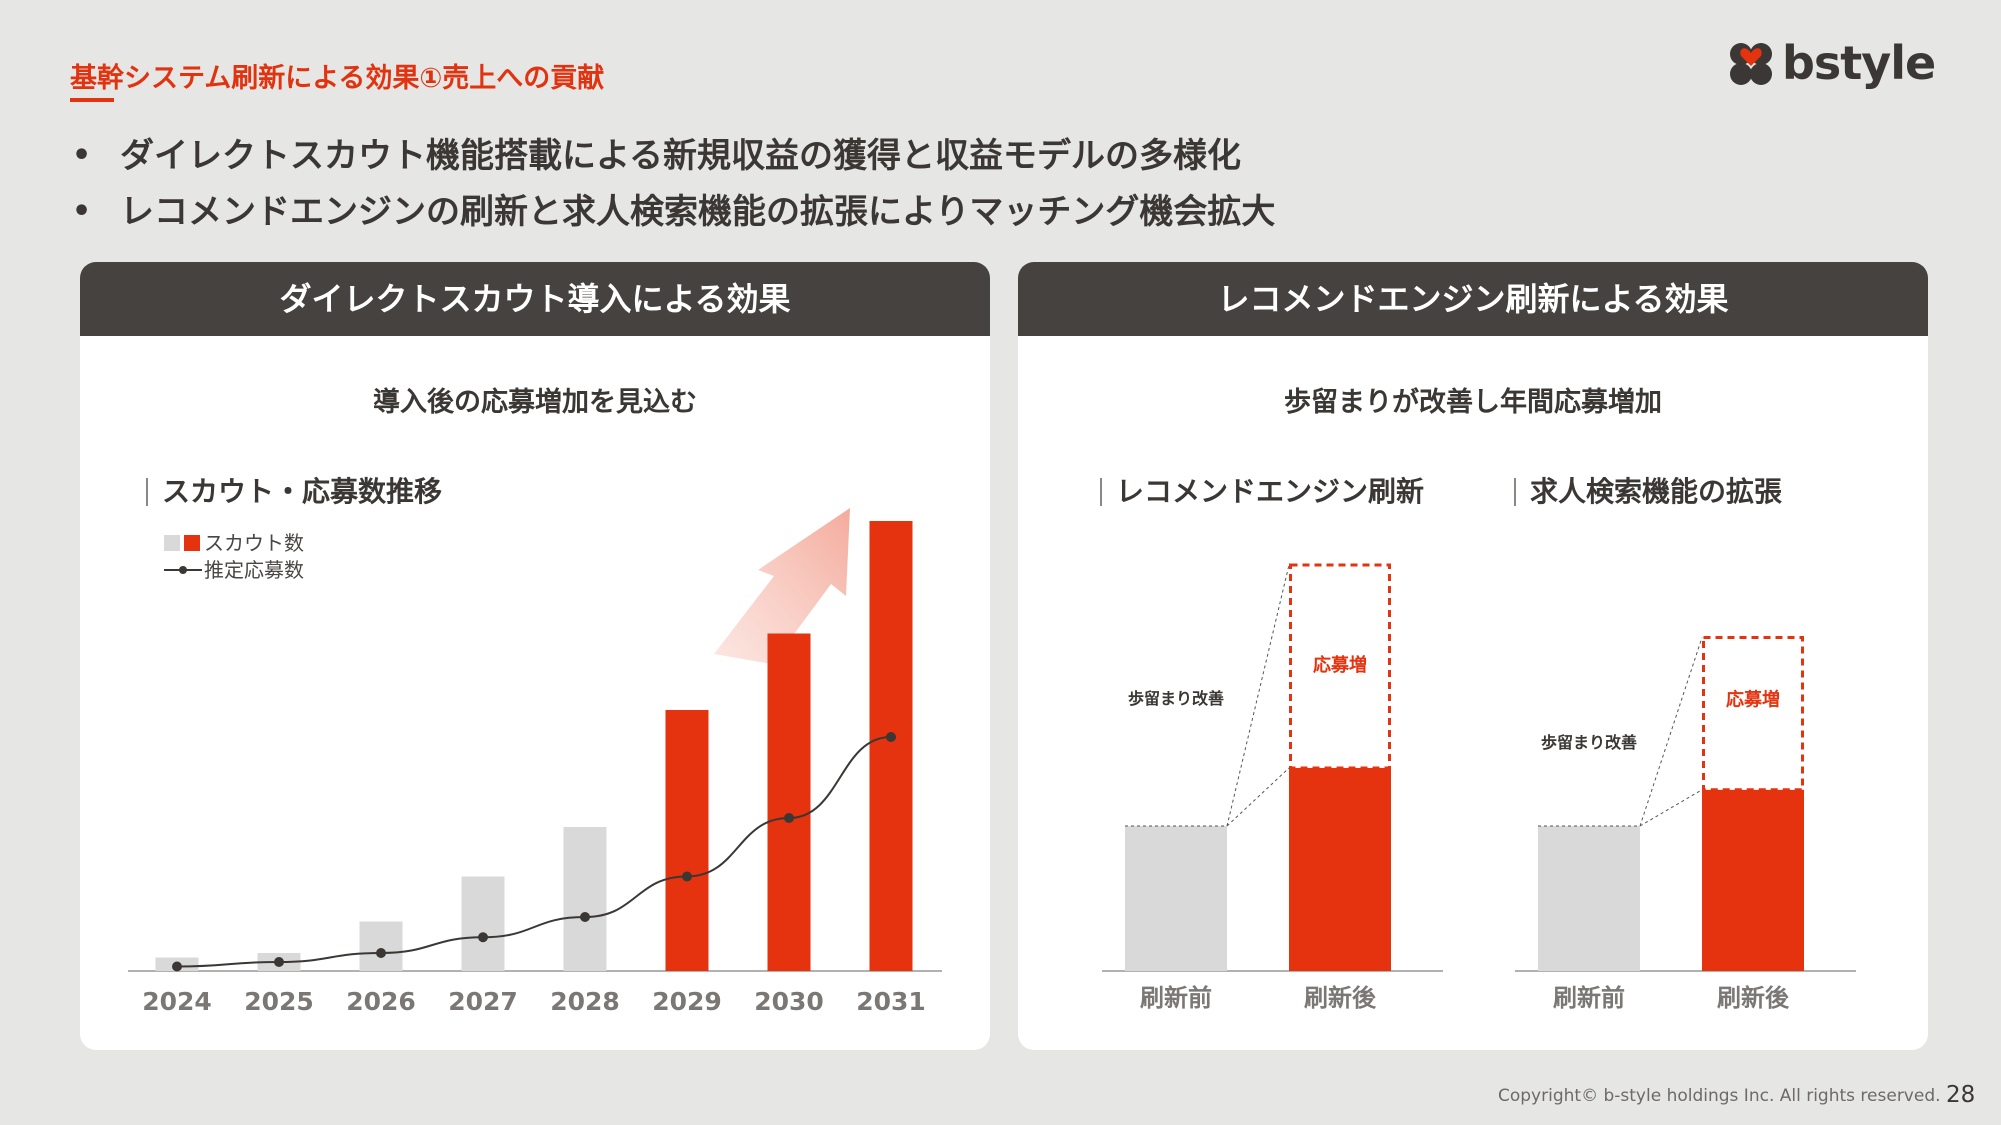 This screenshot has height=1125, width=2001. I want to click on x-tick-label: 2028, so click(585, 1001).